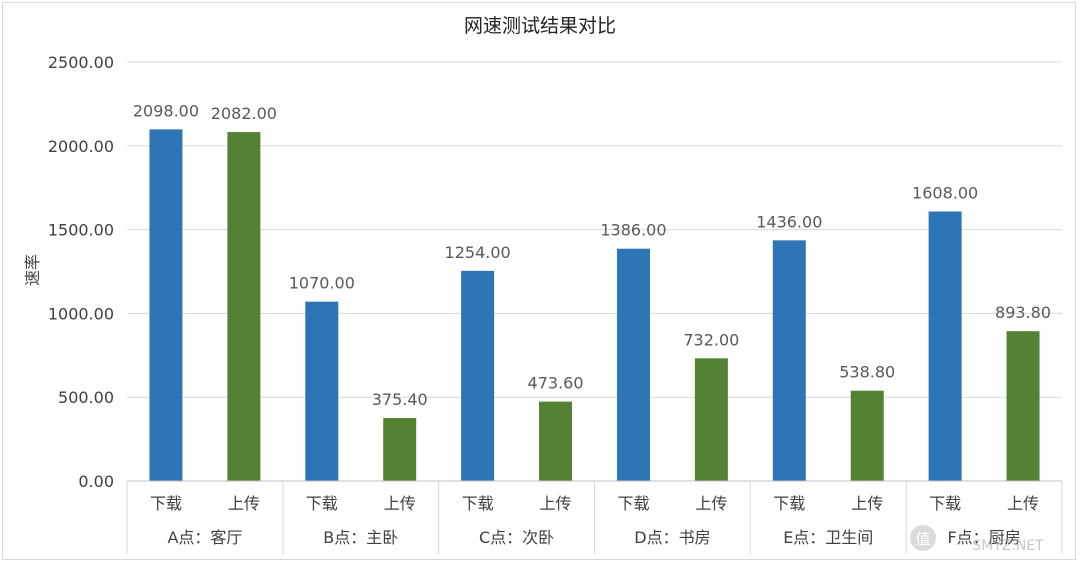 This screenshot has height=564, width=1080. Describe the element at coordinates (633, 230) in the screenshot. I see `data-label: 1386.00` at that location.